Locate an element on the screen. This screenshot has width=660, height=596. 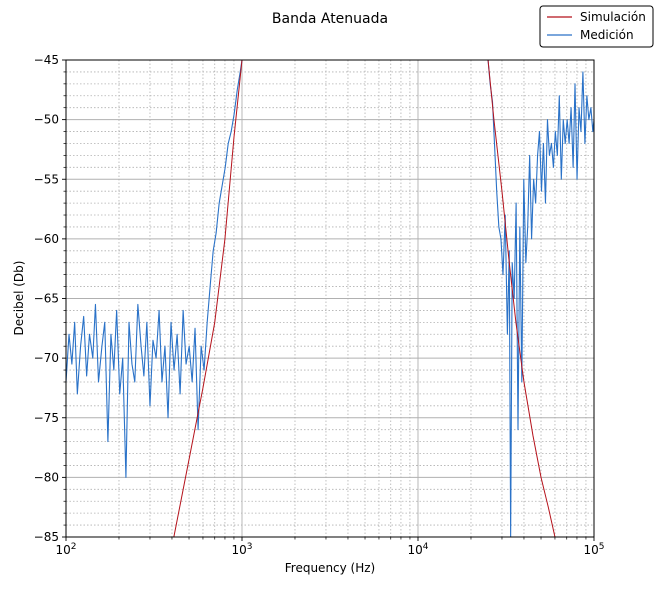
y-tick-label: −85 is located at coordinates (46, 537).